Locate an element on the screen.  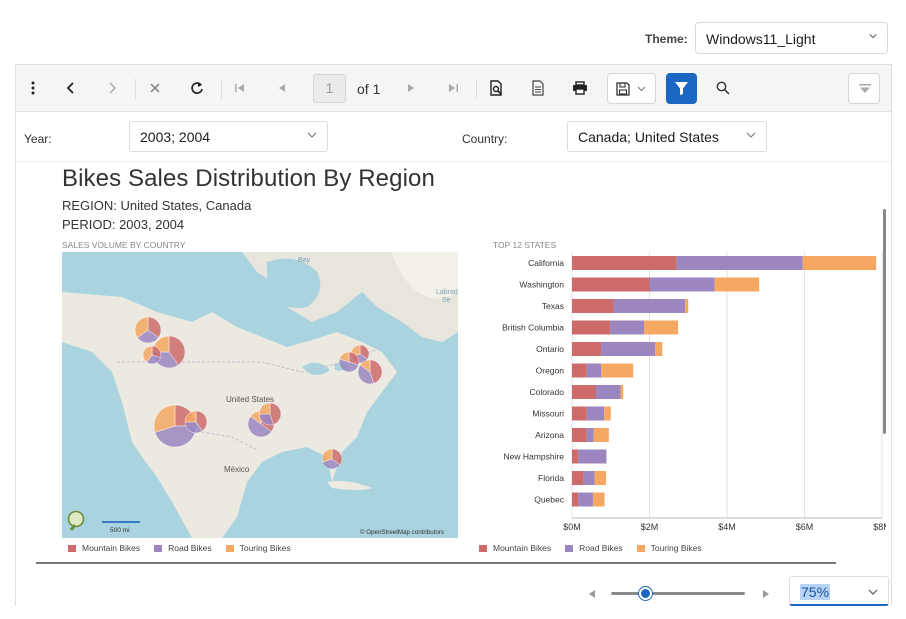
zoom-in-icon is located at coordinates (766, 594).